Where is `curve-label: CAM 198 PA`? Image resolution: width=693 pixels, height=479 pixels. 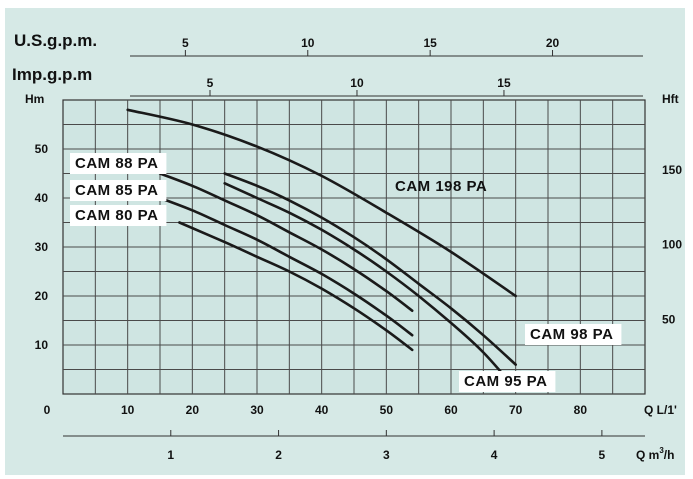 curve-label: CAM 198 PA is located at coordinates (441, 186).